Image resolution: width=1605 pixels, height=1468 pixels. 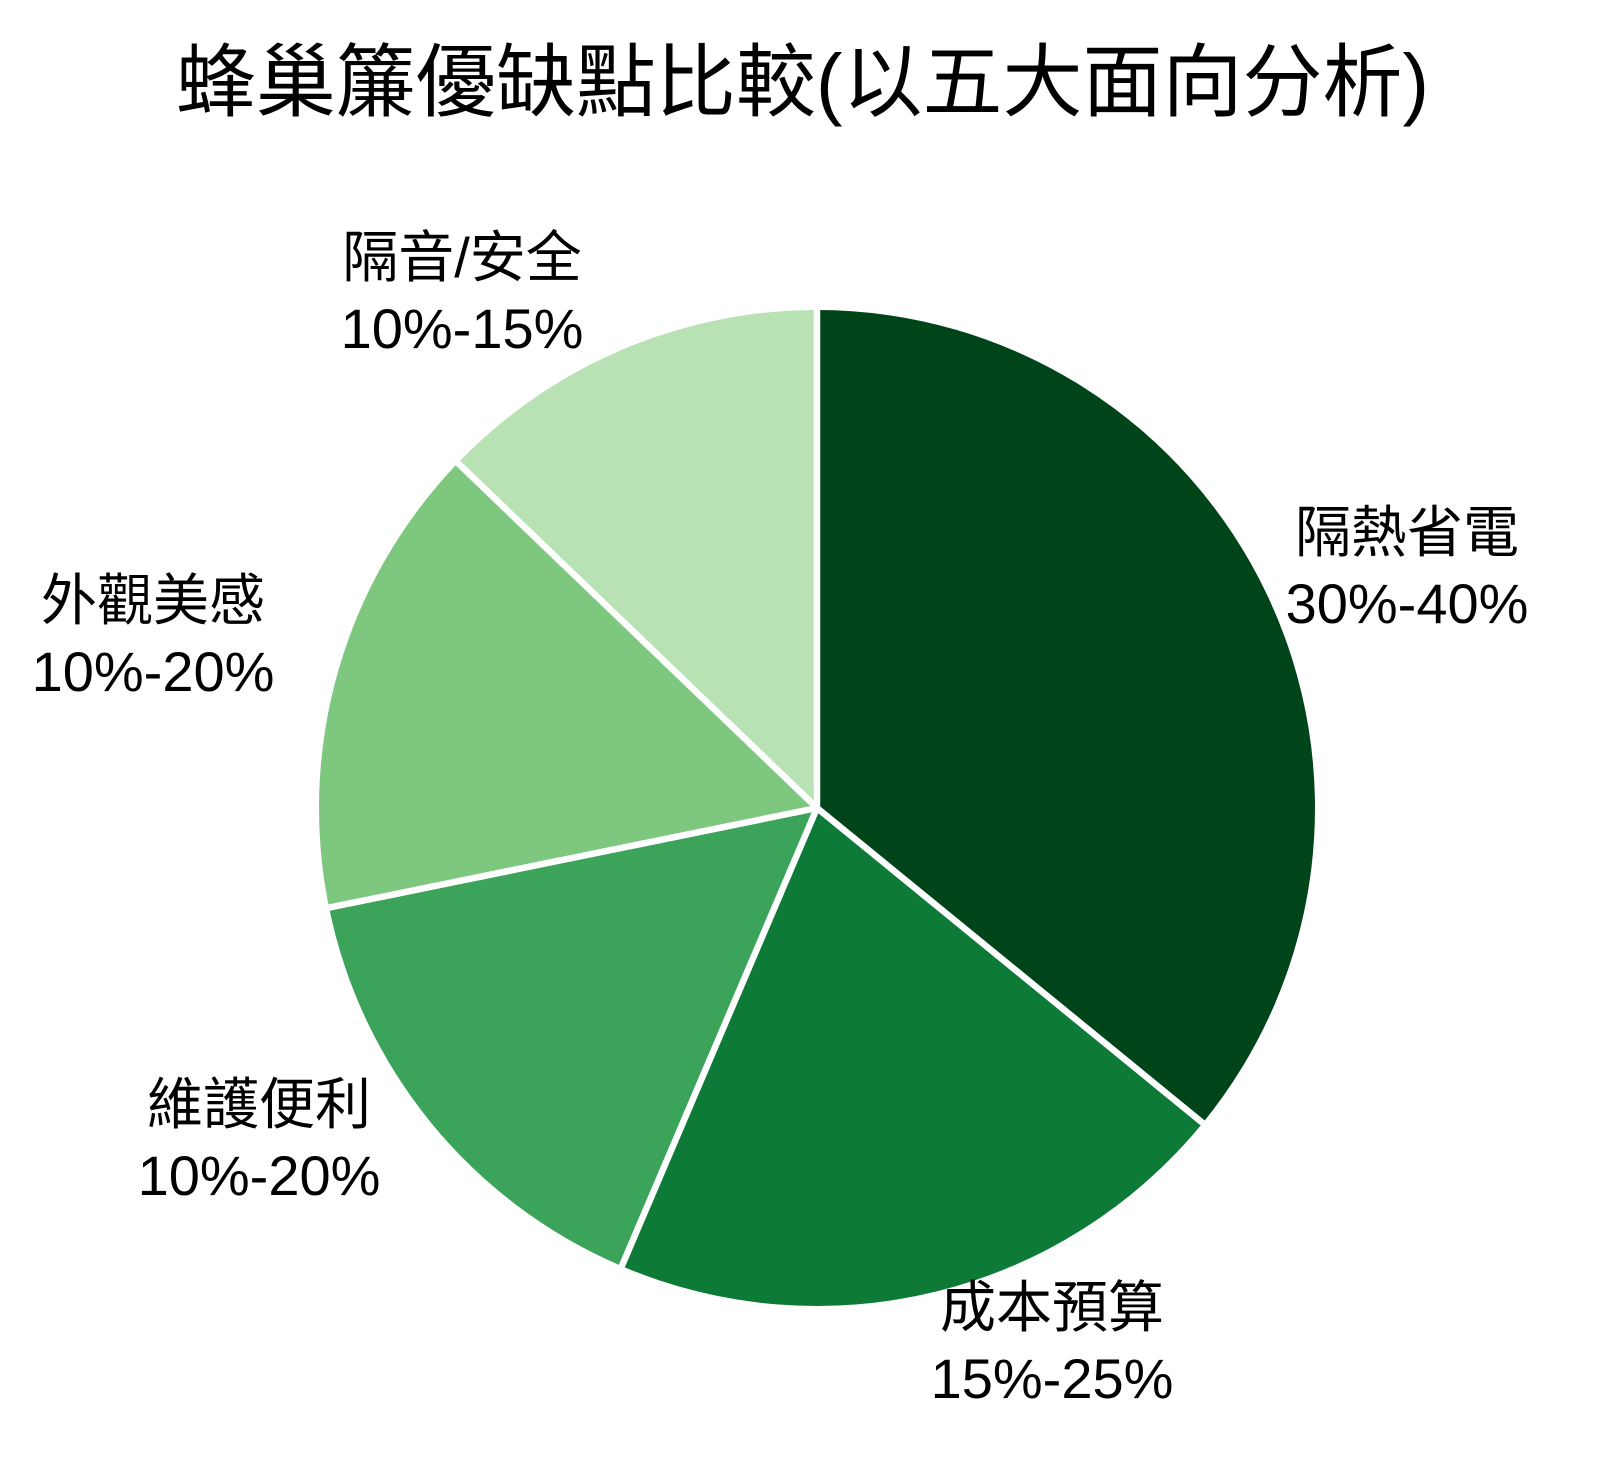 I want to click on pie-label-name: 成本預算, so click(x=1052, y=1307).